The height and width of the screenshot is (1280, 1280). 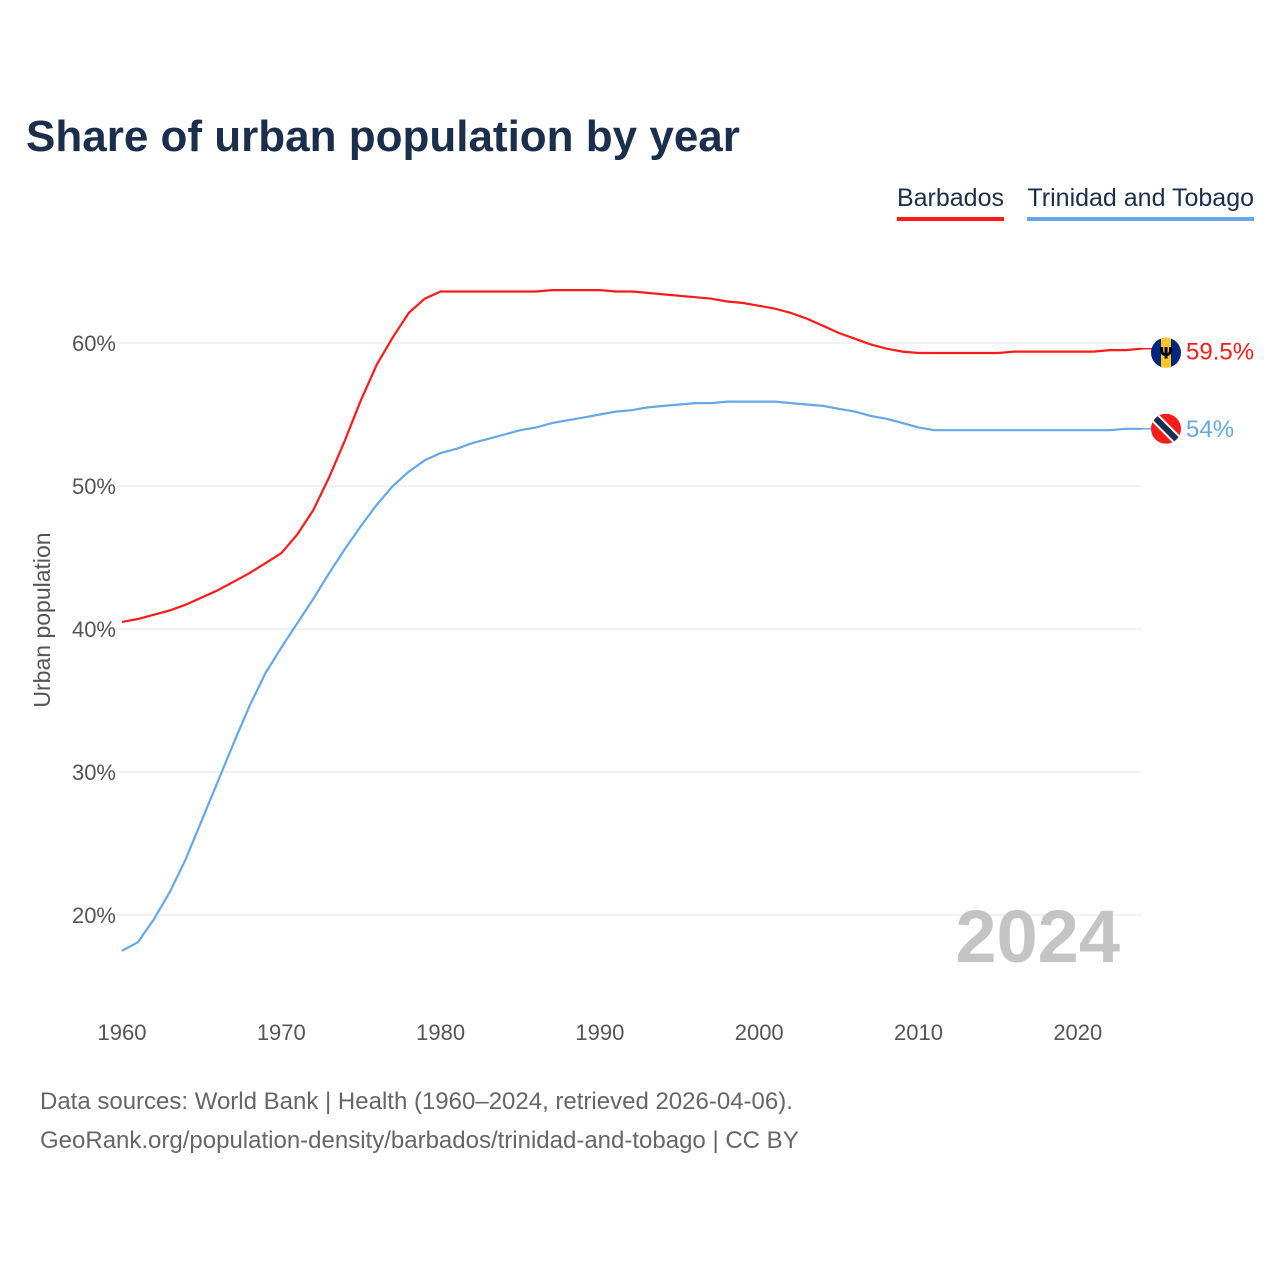 I want to click on y-tick-label: 50%, so click(x=94, y=486).